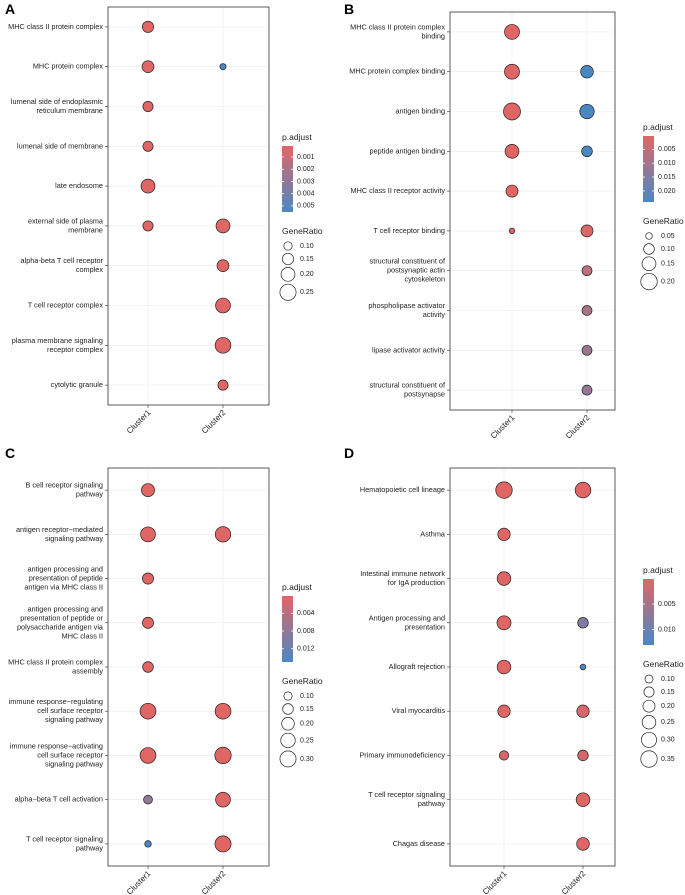 The image size is (685, 895). I want to click on y-tick-label: T cell receptor complex, so click(66, 304).